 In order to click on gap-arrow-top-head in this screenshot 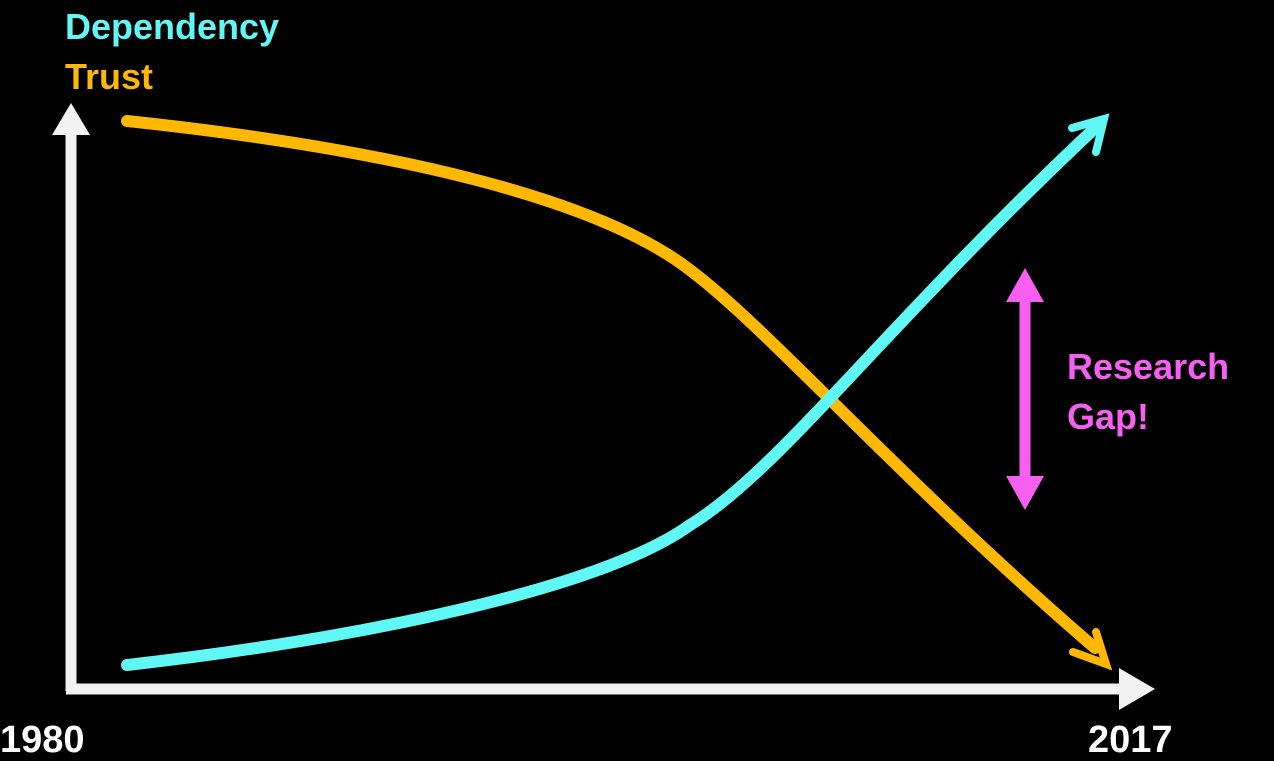, I will do `click(1025, 285)`.